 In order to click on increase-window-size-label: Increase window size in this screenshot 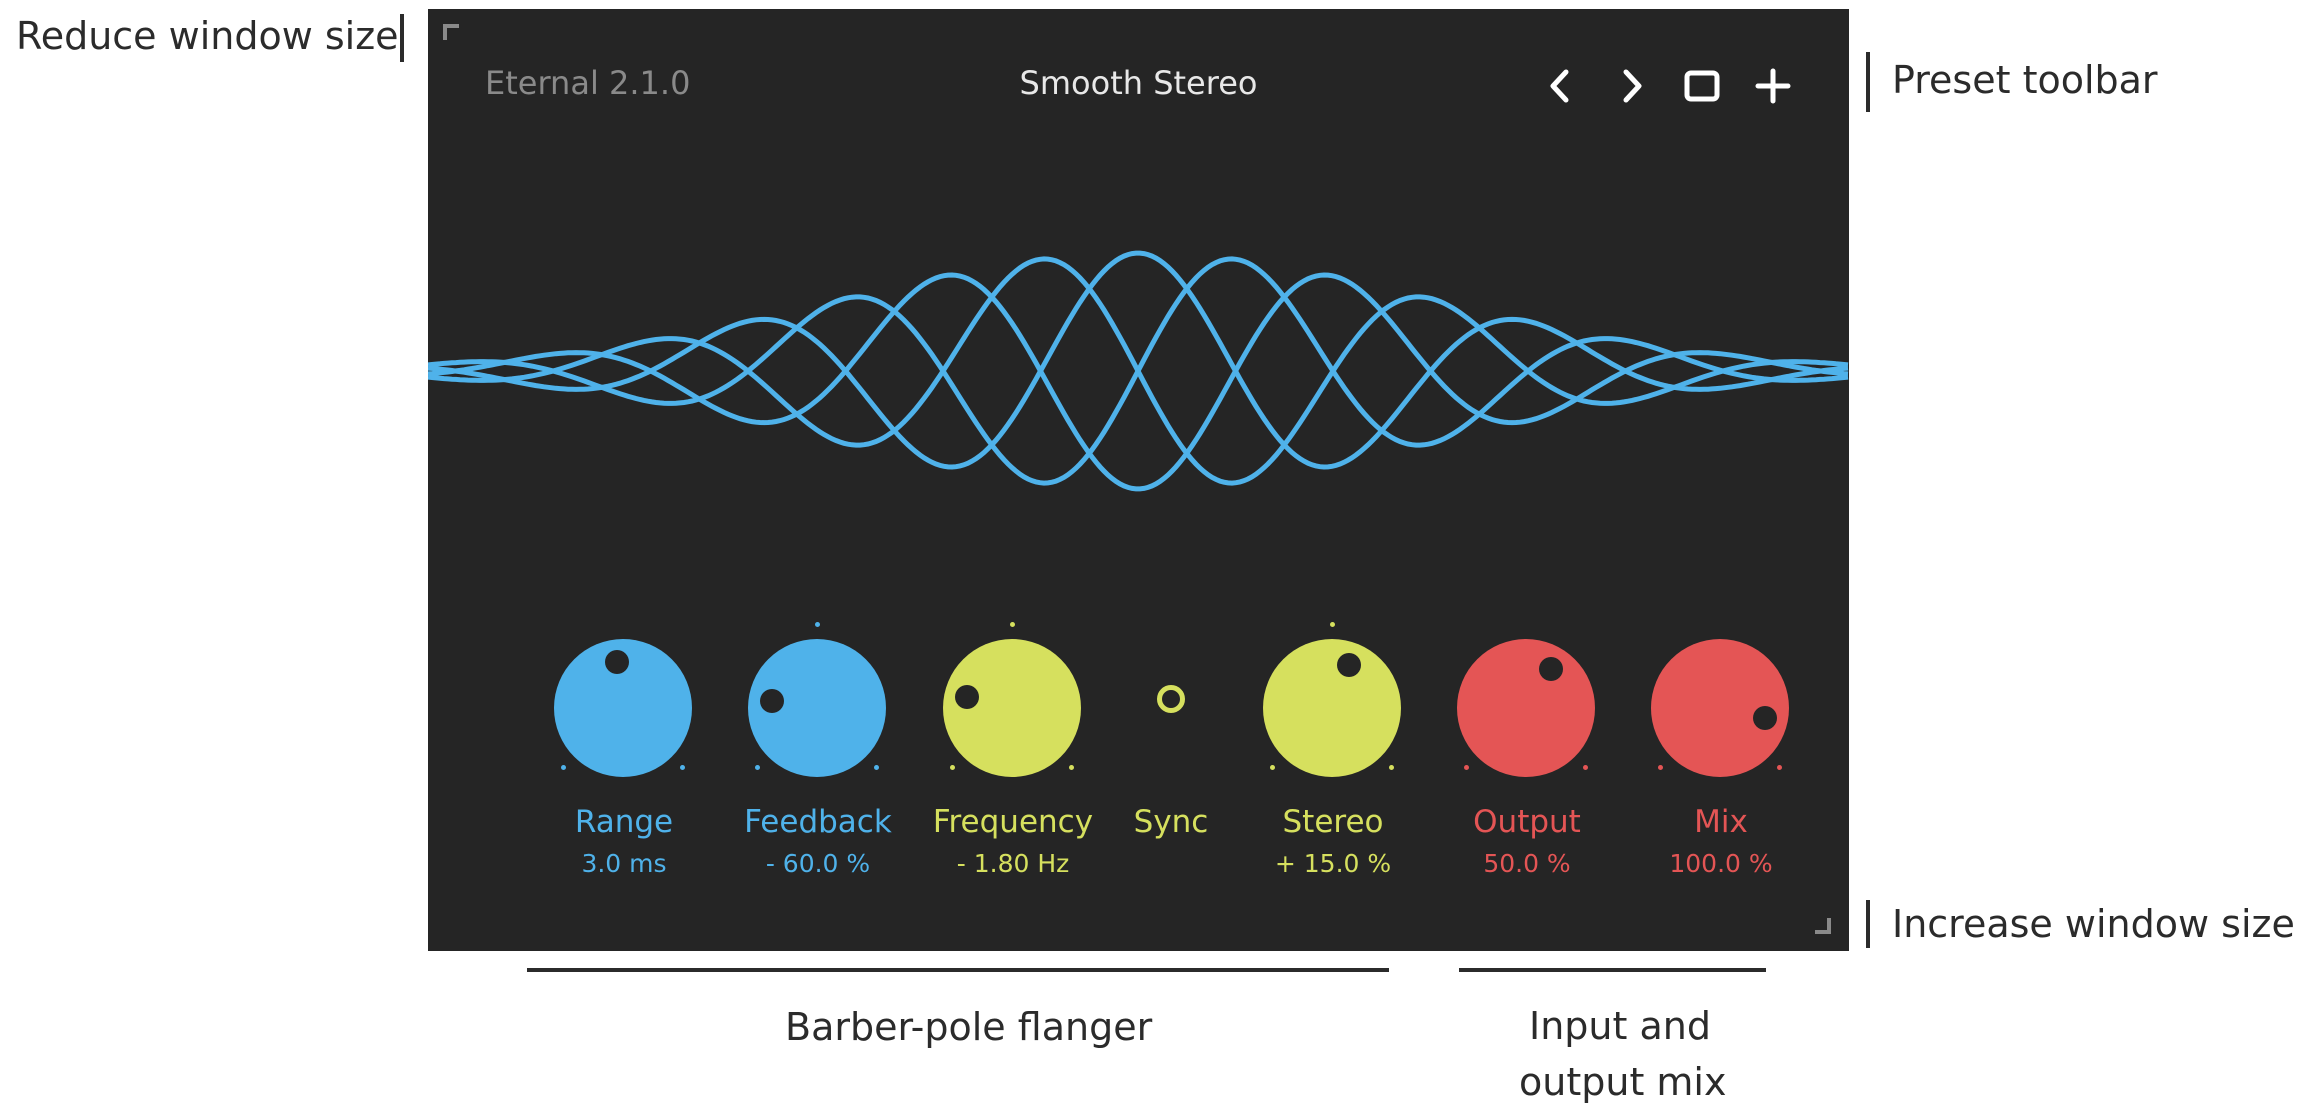, I will do `click(2093, 924)`.